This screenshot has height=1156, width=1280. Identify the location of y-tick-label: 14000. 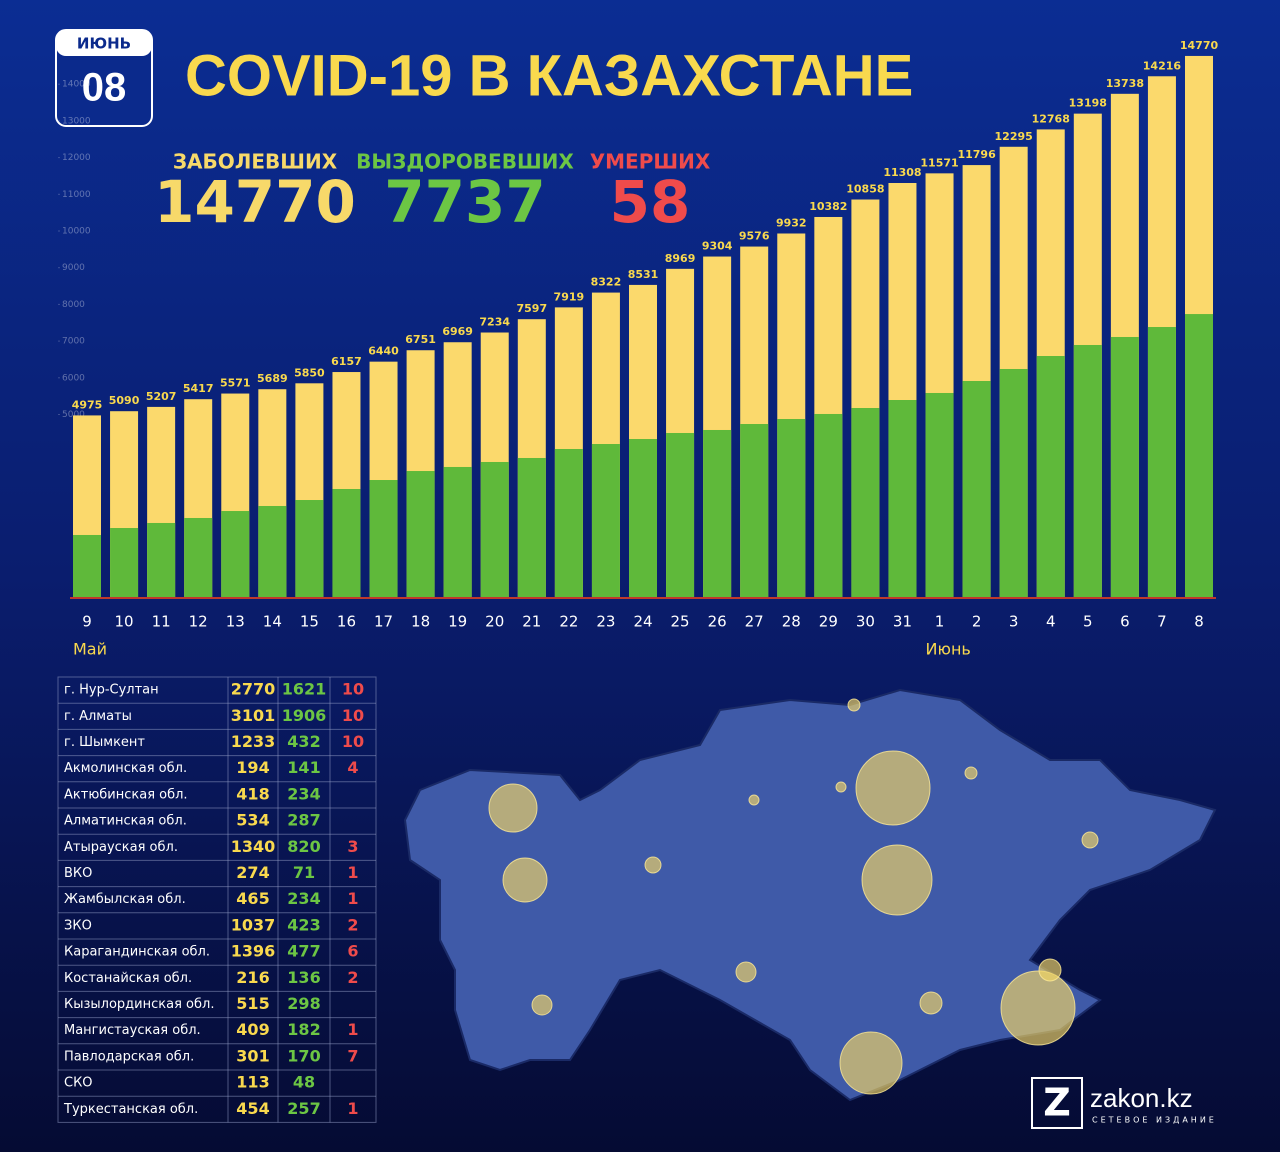
(76, 85).